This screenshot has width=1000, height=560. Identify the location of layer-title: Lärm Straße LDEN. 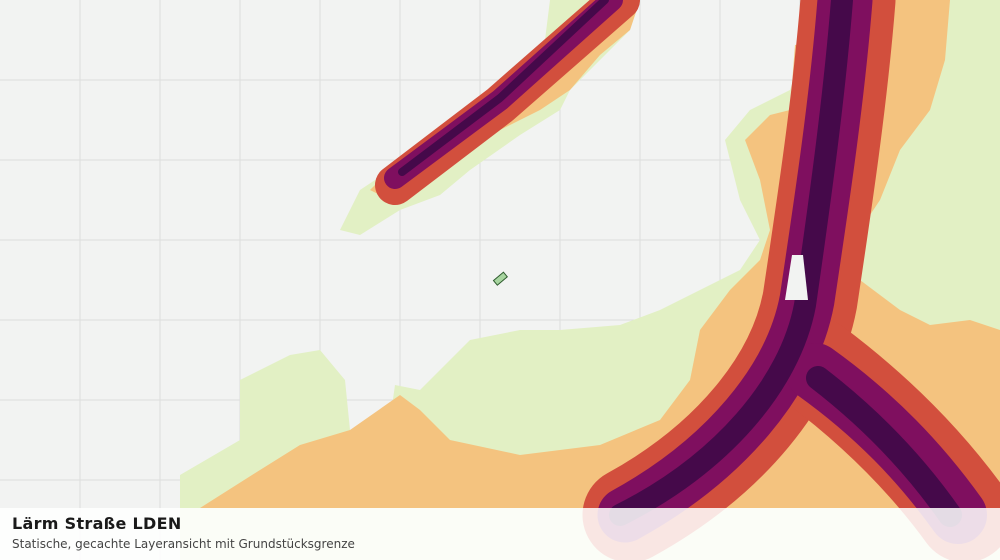
(97, 523).